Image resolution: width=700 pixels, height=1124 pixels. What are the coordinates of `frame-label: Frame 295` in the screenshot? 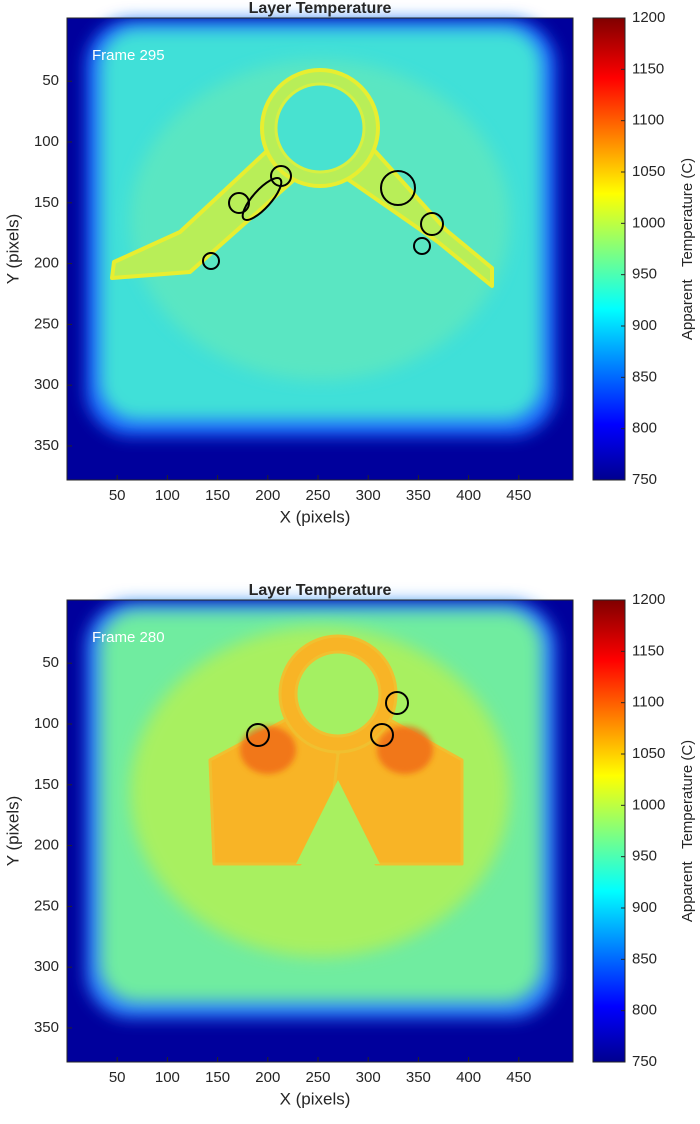 It's located at (128, 55).